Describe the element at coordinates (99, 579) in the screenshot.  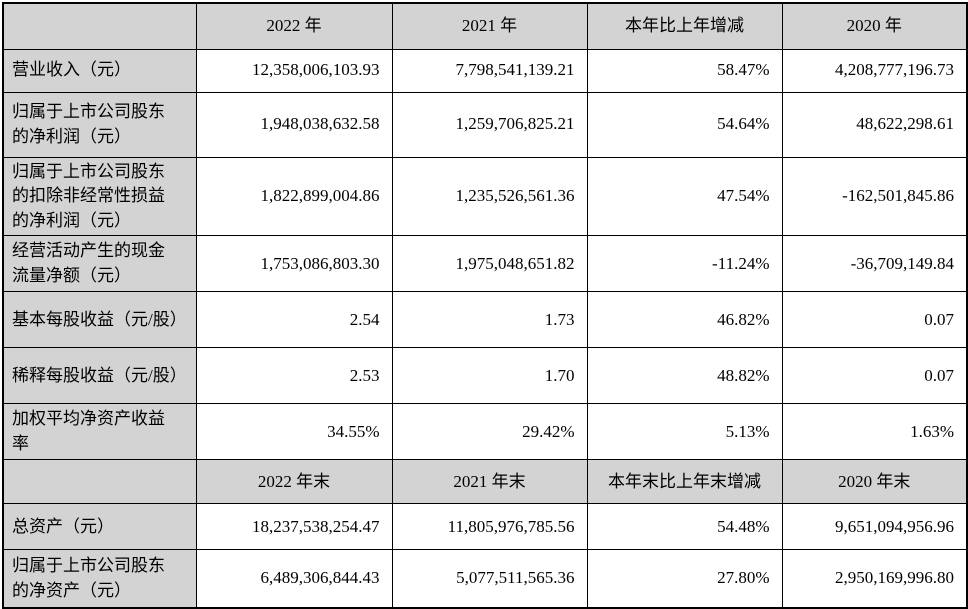
I see `row-label: 归属于上市公司股东的净资产（元）` at that location.